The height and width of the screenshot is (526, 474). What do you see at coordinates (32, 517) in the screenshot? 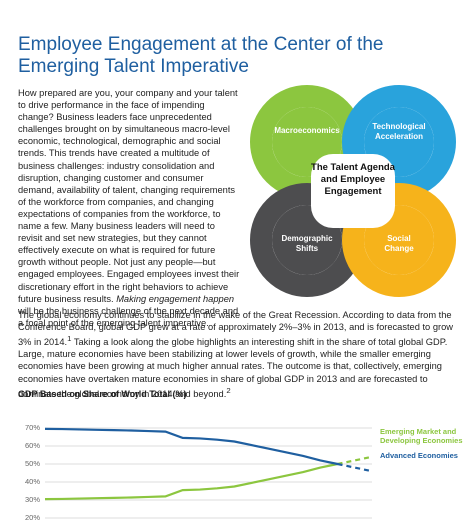
I see `y-tick-label: 20%` at bounding box center [32, 517].